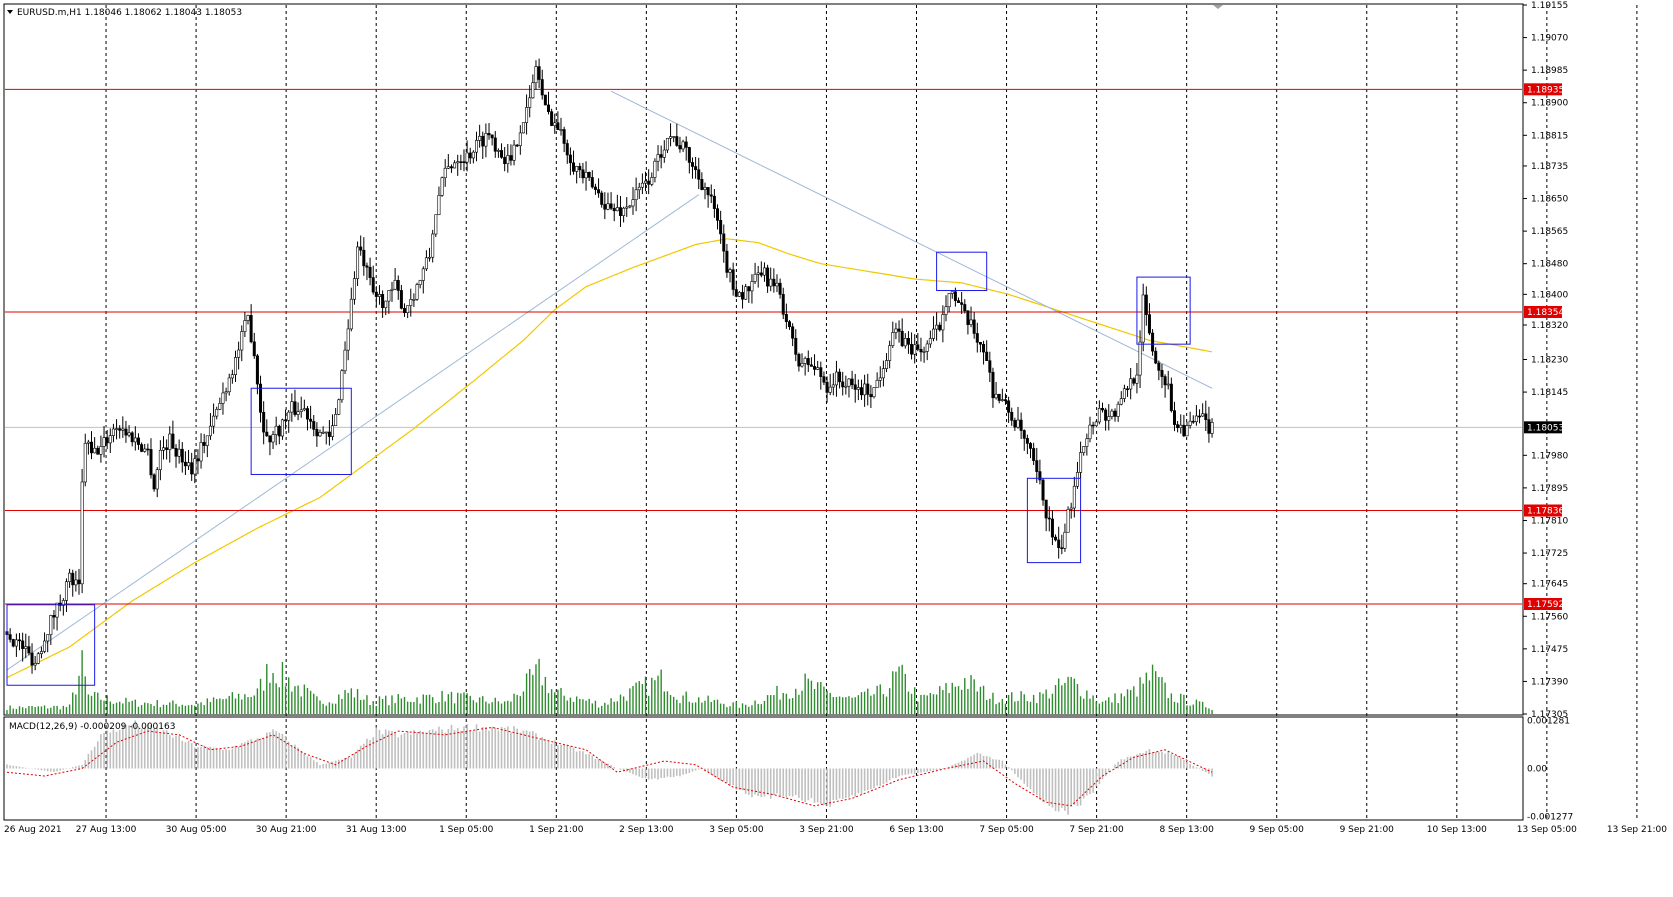 The width and height of the screenshot is (1673, 897). I want to click on time-axis-label: 27 Aug 13:00, so click(106, 830).